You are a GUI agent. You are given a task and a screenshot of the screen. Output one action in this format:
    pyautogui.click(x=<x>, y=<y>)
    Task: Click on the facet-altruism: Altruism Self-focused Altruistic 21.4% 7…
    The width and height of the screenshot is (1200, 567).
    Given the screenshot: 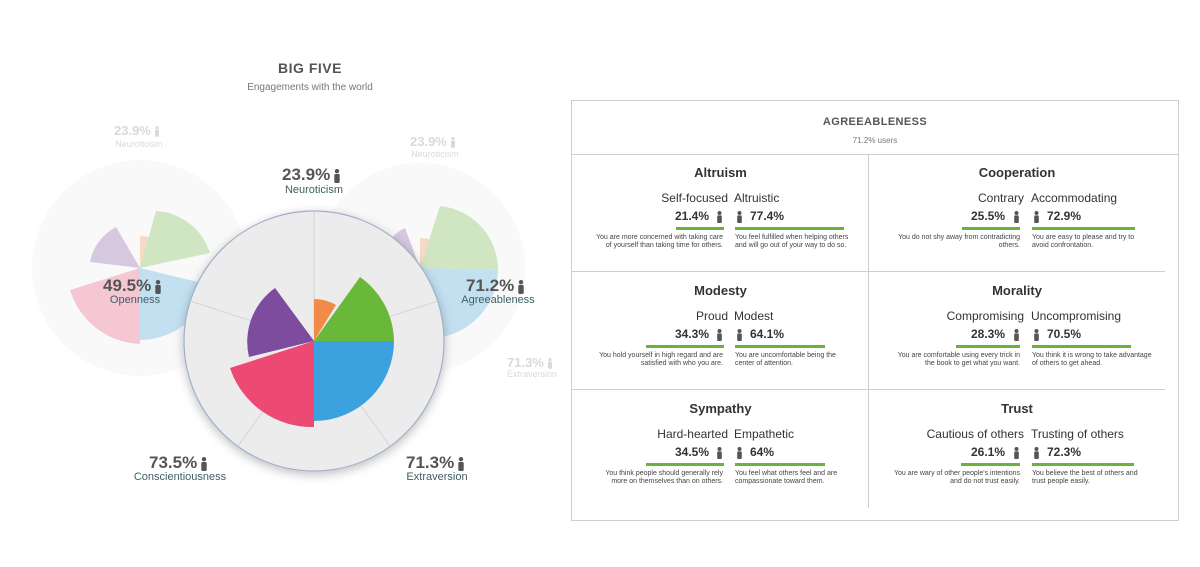 What is the action you would take?
    pyautogui.click(x=720, y=213)
    